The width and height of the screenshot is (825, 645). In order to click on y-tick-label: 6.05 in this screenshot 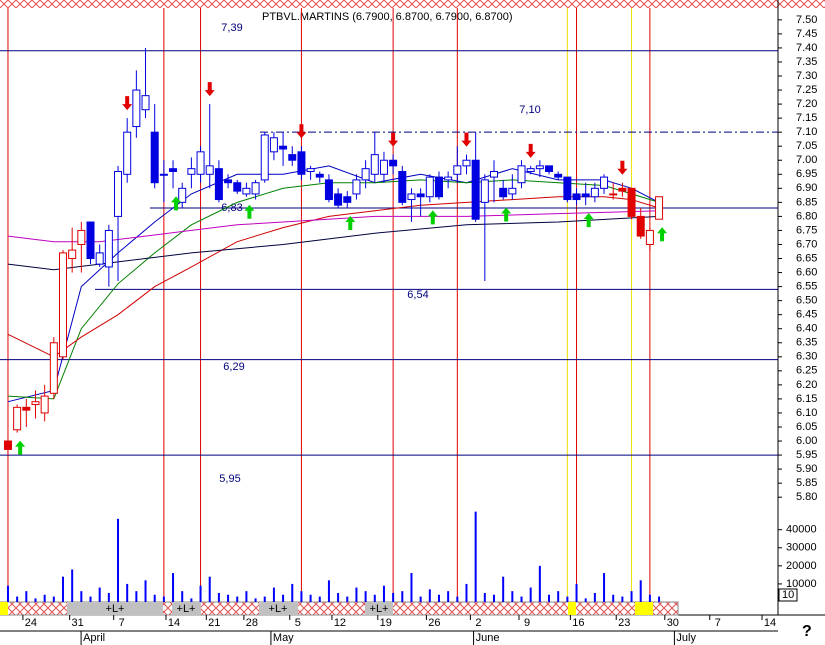, I will do `click(806, 427)`.